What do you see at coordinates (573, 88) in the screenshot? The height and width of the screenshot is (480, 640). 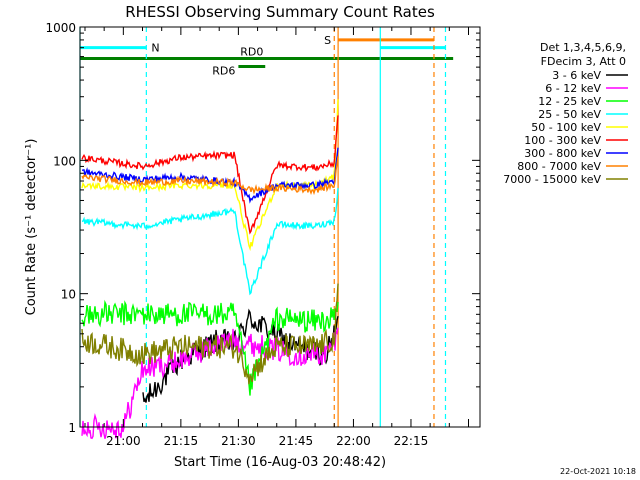 I see `legend-entry-label: 6 - 12 keV` at bounding box center [573, 88].